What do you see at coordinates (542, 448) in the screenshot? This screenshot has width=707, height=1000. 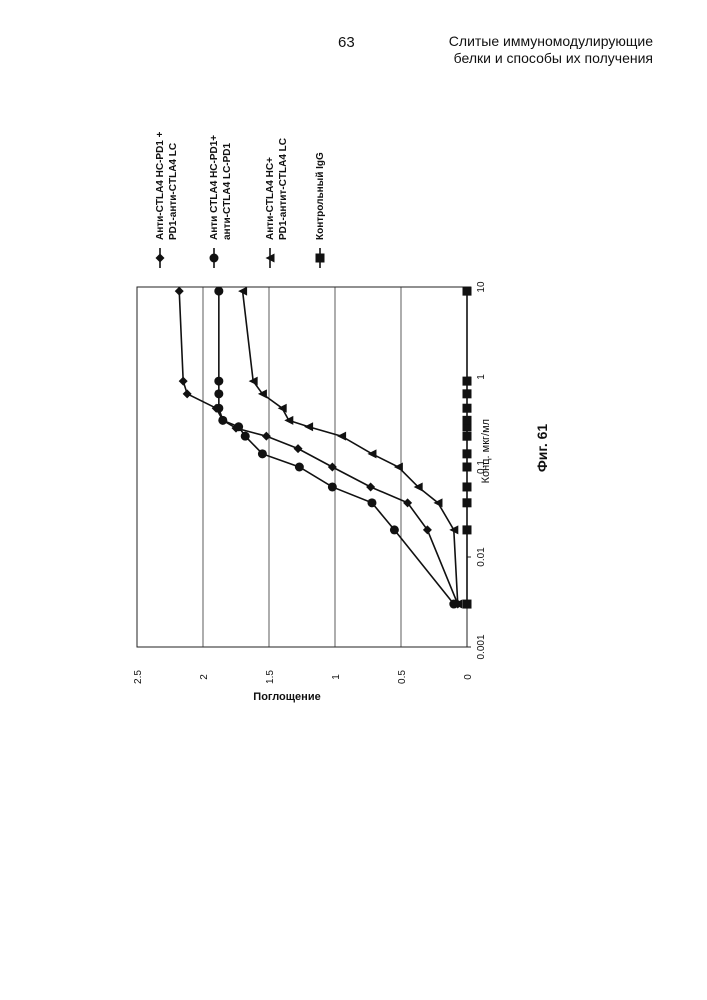 I see `figure-caption: Фиг. 61` at bounding box center [542, 448].